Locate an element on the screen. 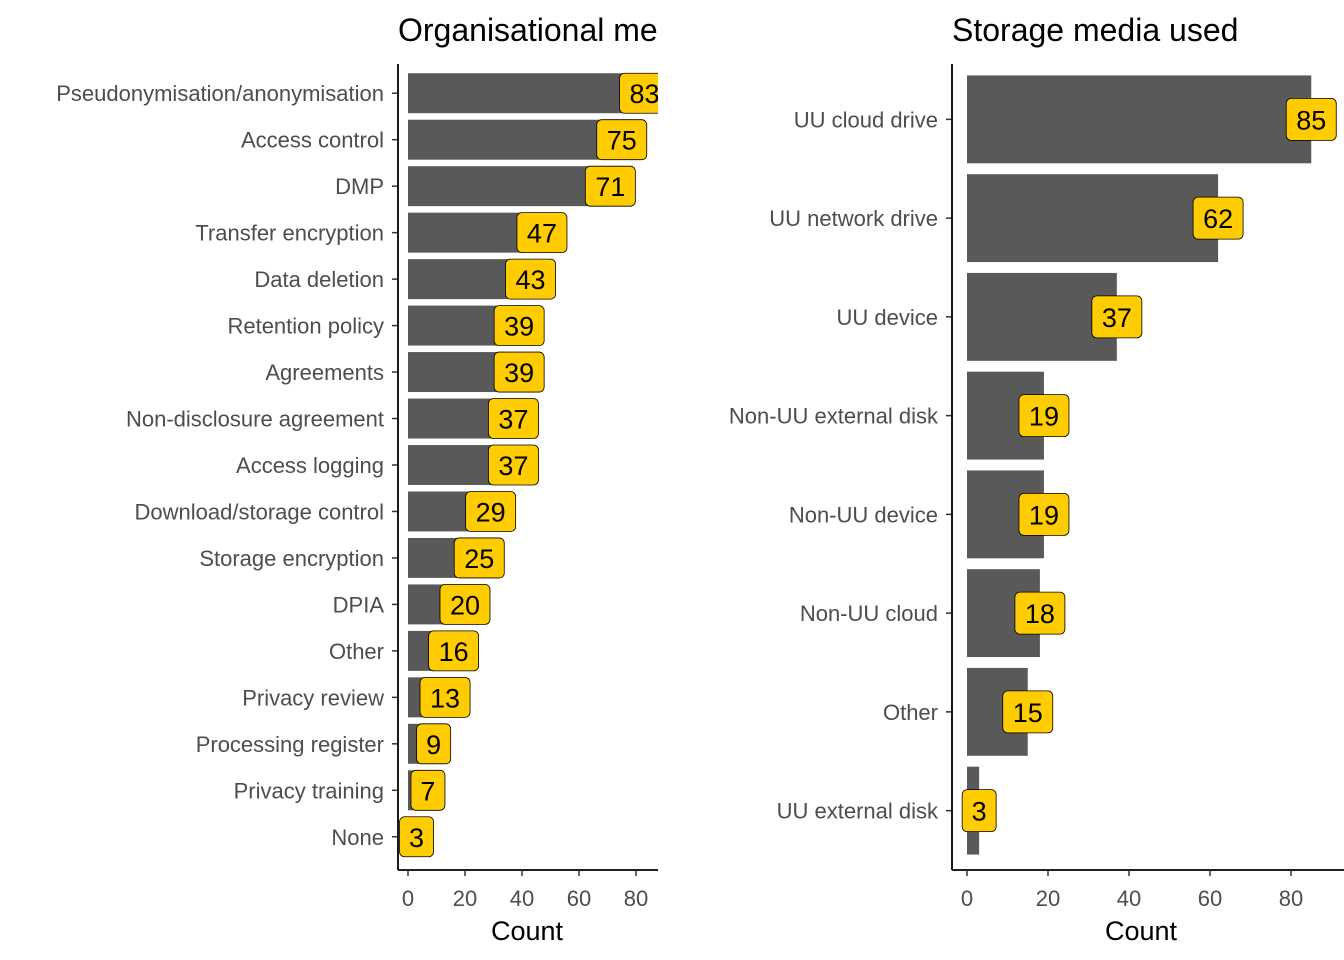 This screenshot has width=1344, height=960. storage-category-label-non-uu-external-disk: Non-UU external disk is located at coordinates (834, 416).